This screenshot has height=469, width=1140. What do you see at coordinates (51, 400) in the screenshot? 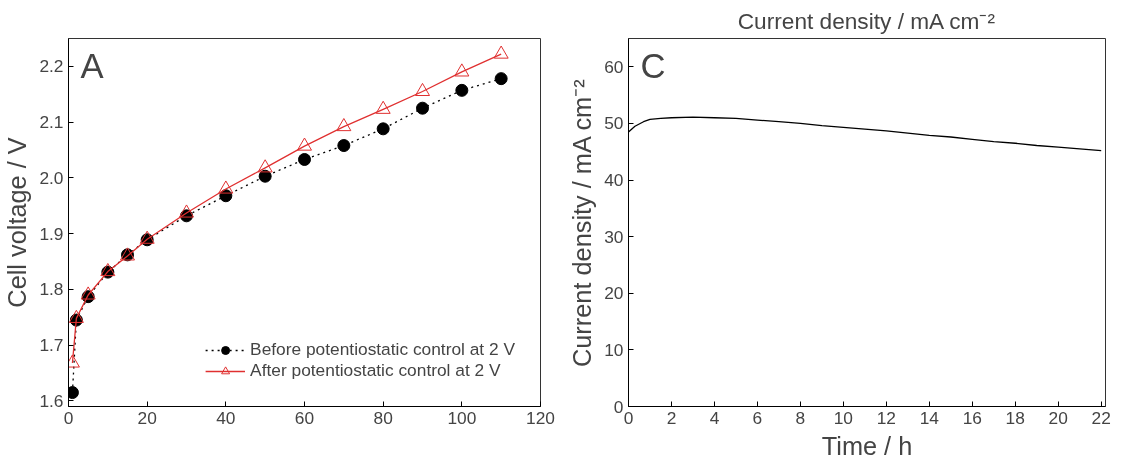
I see `y-tick-label: 1.6` at bounding box center [51, 400].